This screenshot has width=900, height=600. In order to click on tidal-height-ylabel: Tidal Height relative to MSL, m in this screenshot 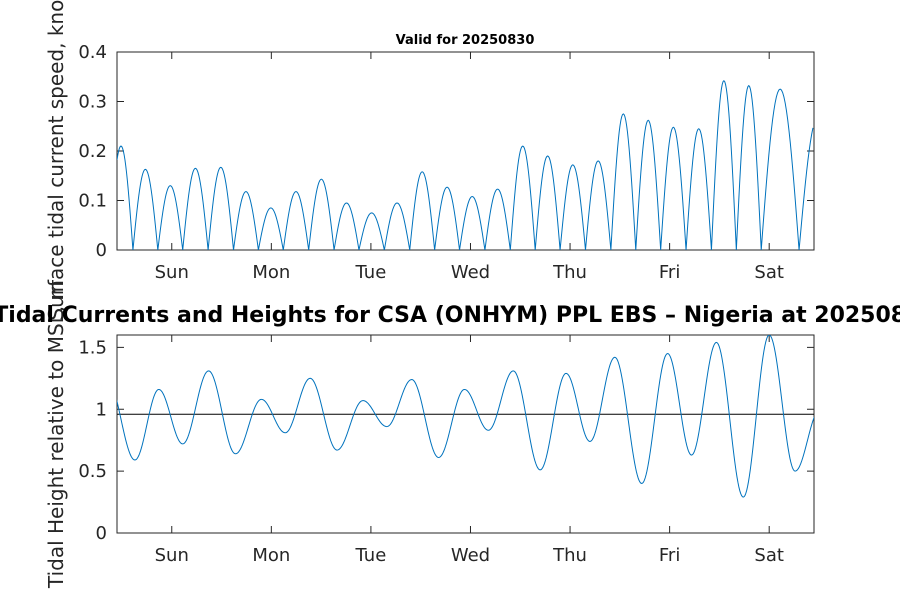, I will do `click(56, 434)`.